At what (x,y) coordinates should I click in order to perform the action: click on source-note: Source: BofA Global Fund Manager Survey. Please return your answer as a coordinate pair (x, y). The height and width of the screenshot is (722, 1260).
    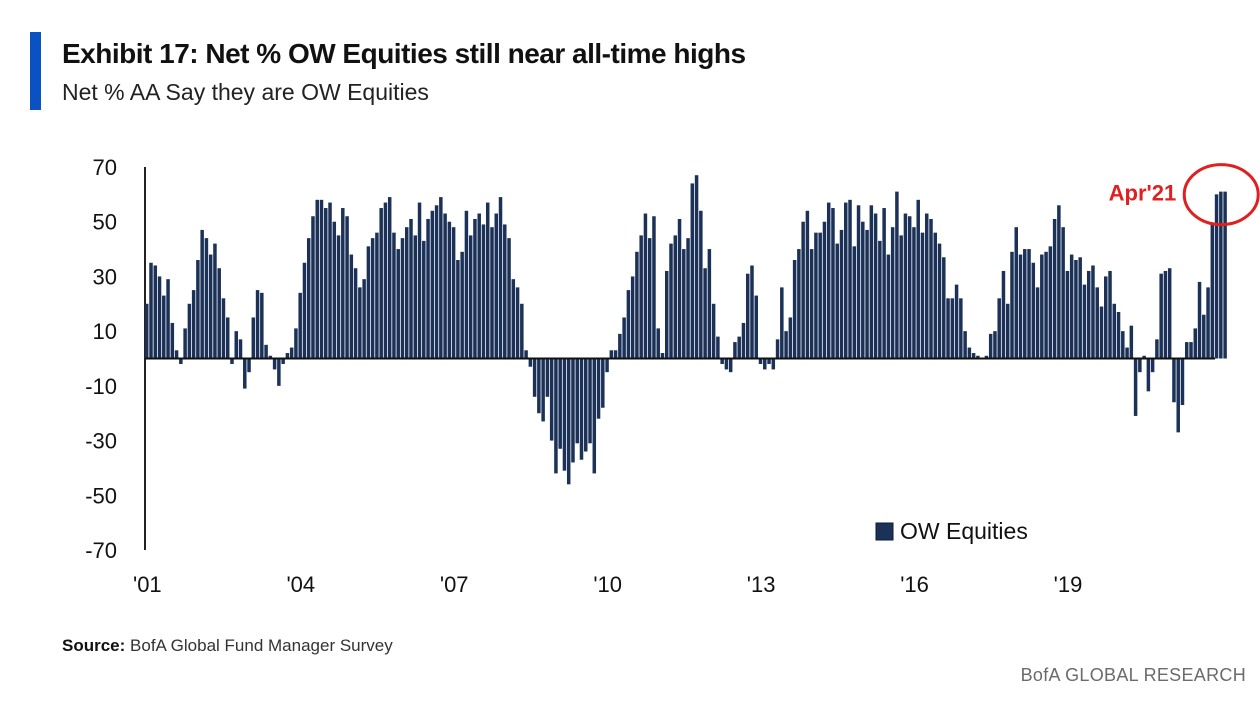
    Looking at the image, I should click on (227, 646).